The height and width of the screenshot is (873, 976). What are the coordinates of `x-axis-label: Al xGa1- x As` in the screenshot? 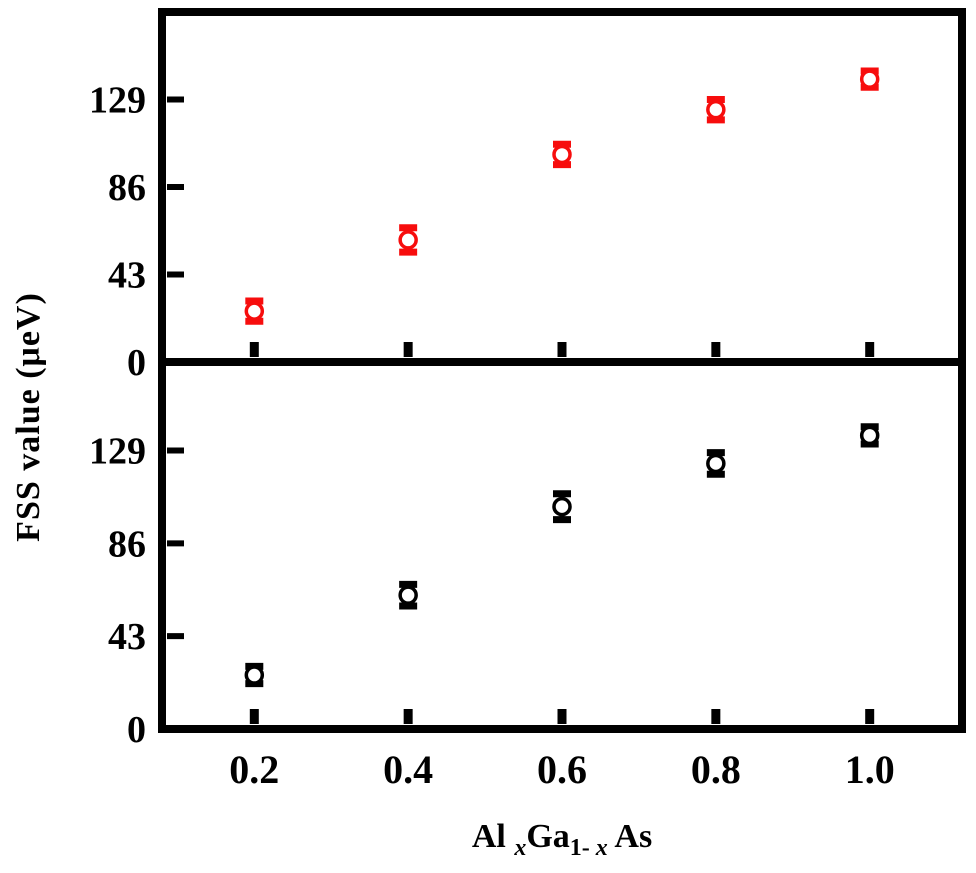 It's located at (562, 839).